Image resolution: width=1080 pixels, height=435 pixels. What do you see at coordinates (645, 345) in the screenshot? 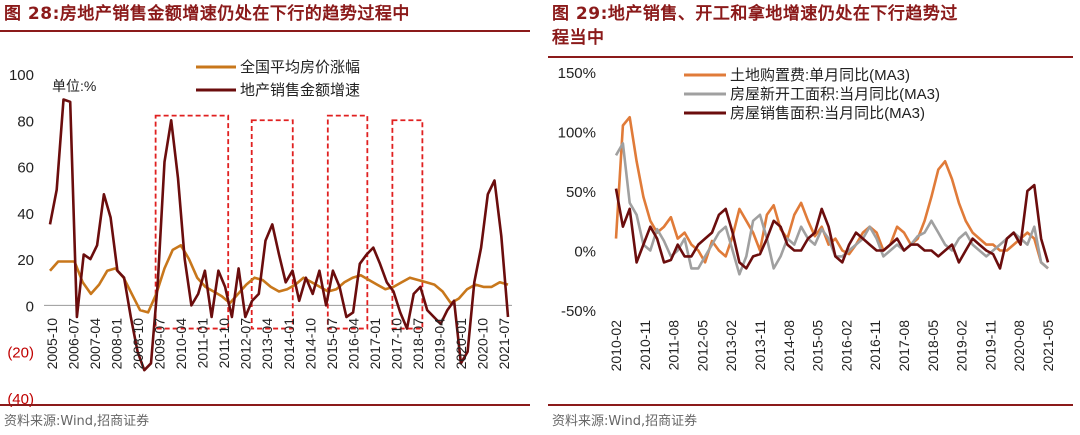
I see `x-tick-label: 2010-11` at bounding box center [645, 345].